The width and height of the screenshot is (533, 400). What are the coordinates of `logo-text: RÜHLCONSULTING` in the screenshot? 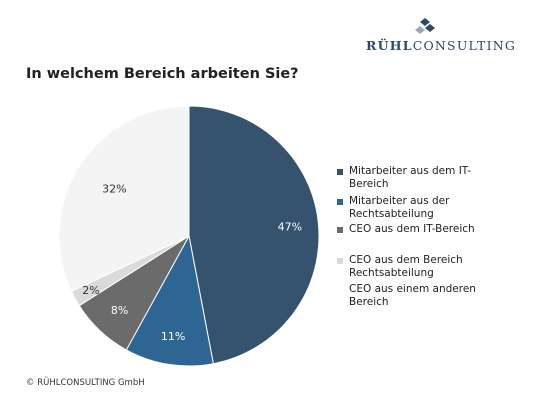 It's located at (441, 45).